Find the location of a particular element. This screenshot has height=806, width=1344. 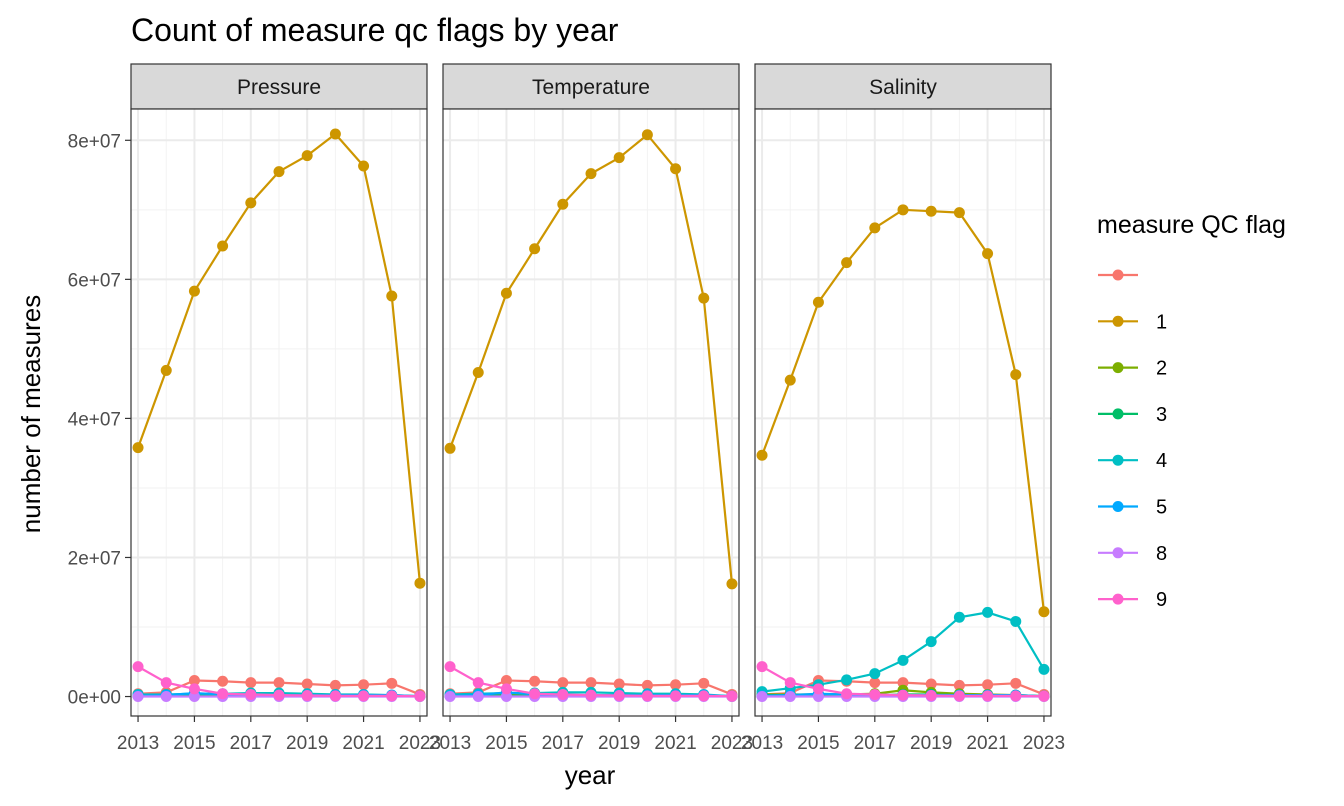

facet-strip-label: Pressure is located at coordinates (279, 87).